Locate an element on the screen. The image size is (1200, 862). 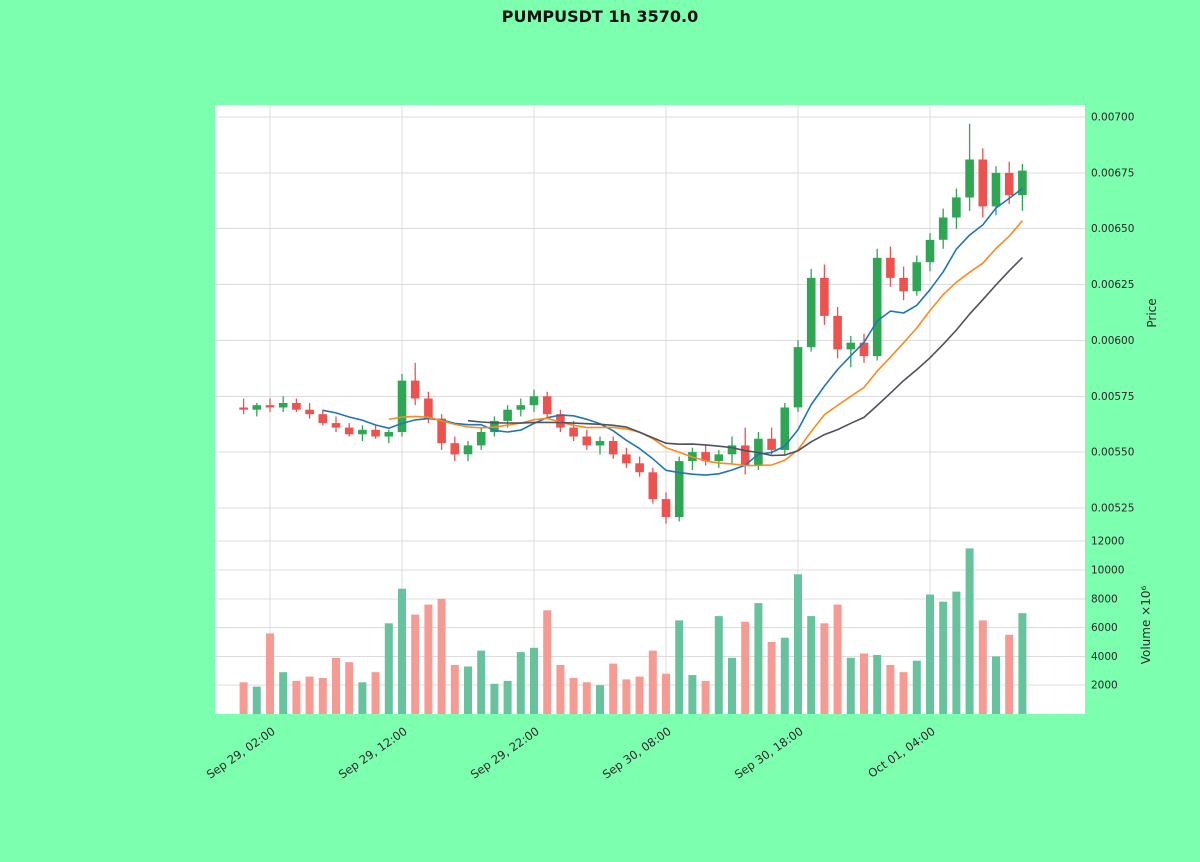
ma-line-ma-slow is located at coordinates (745, 357).